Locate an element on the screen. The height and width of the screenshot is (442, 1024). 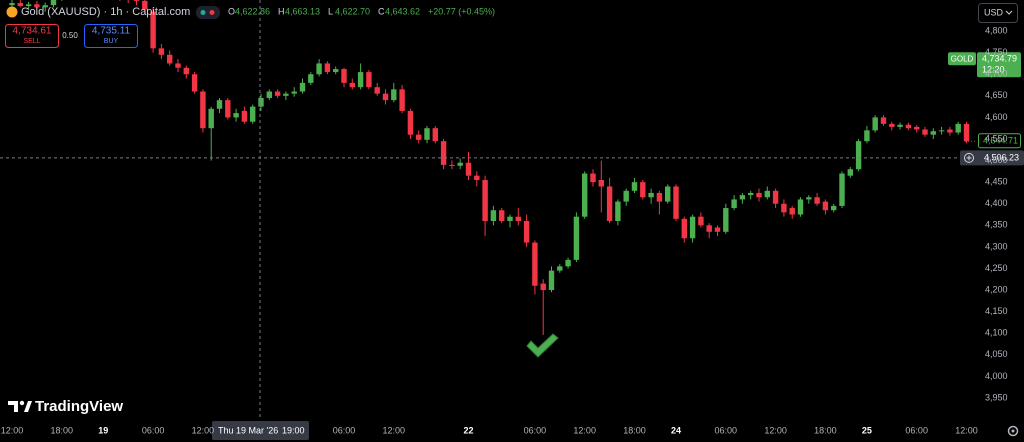
y-tick-label: 4,400 is located at coordinates (996, 203).